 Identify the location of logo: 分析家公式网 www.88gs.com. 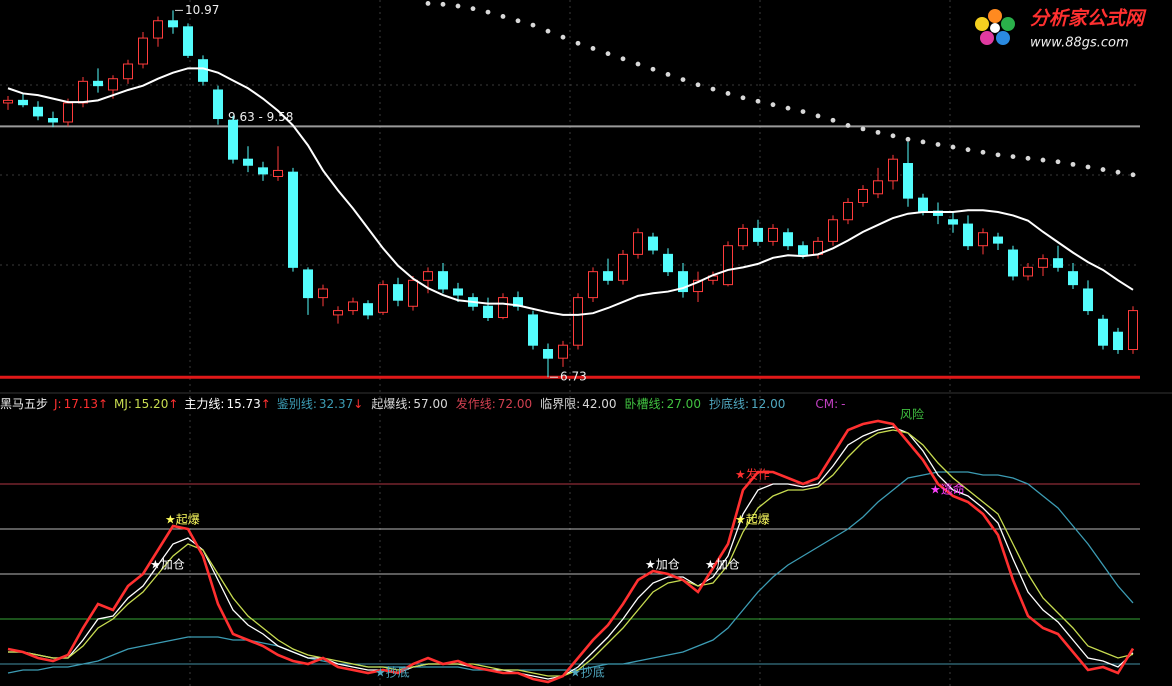
(1061, 29).